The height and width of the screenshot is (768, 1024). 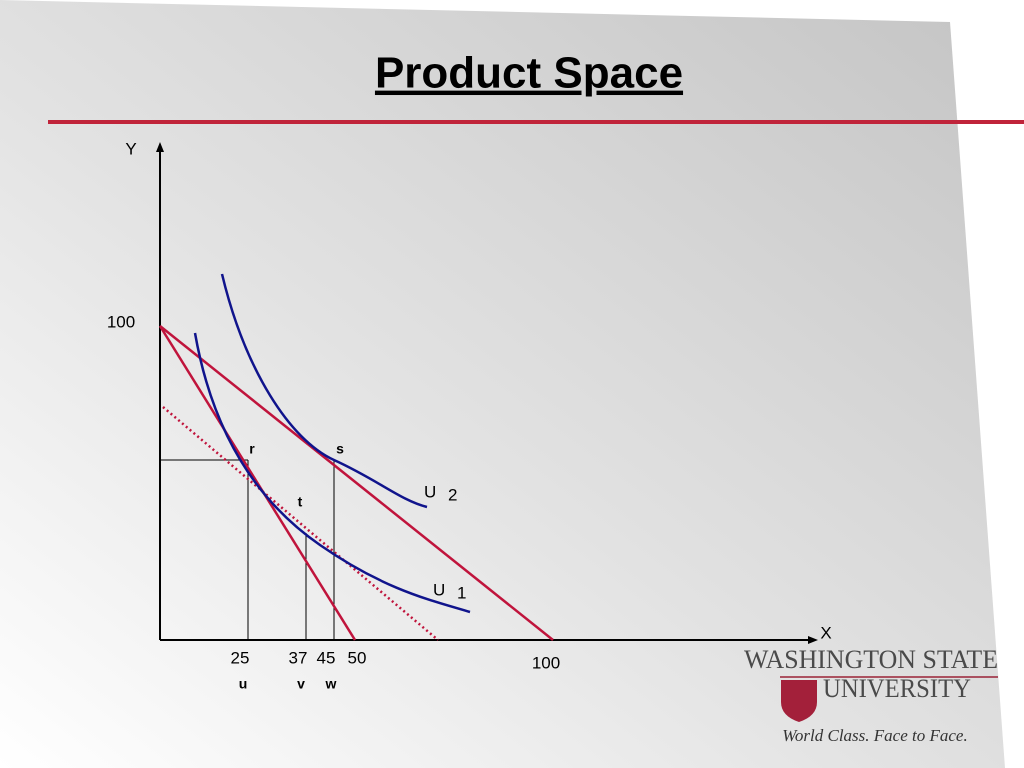 I want to click on x-tick-label: 45, so click(x=326, y=657).